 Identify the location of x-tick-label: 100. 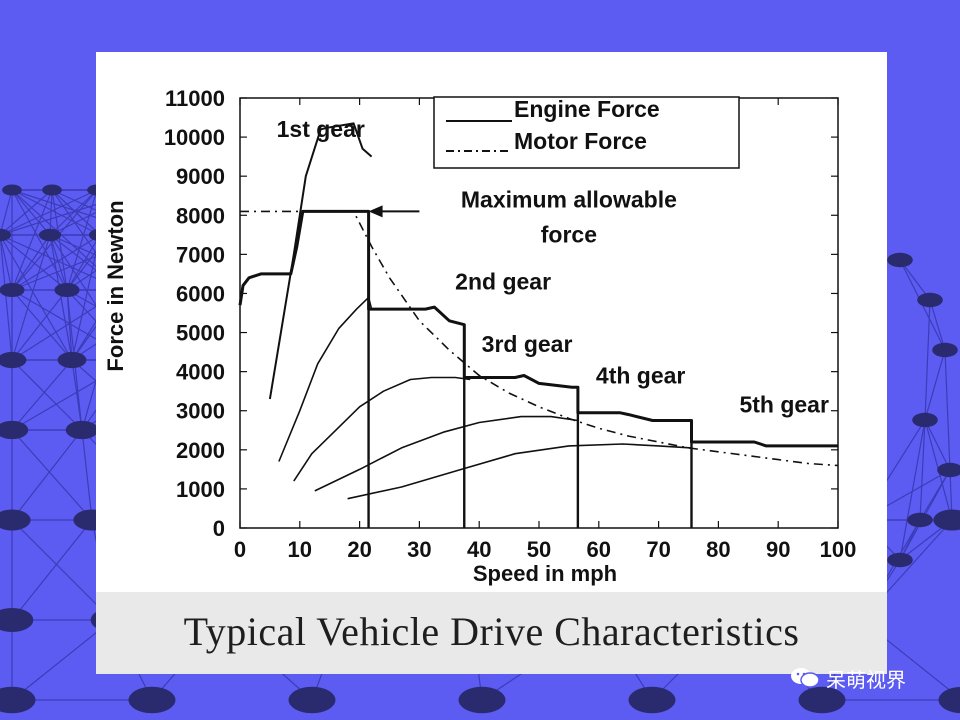
(838, 549).